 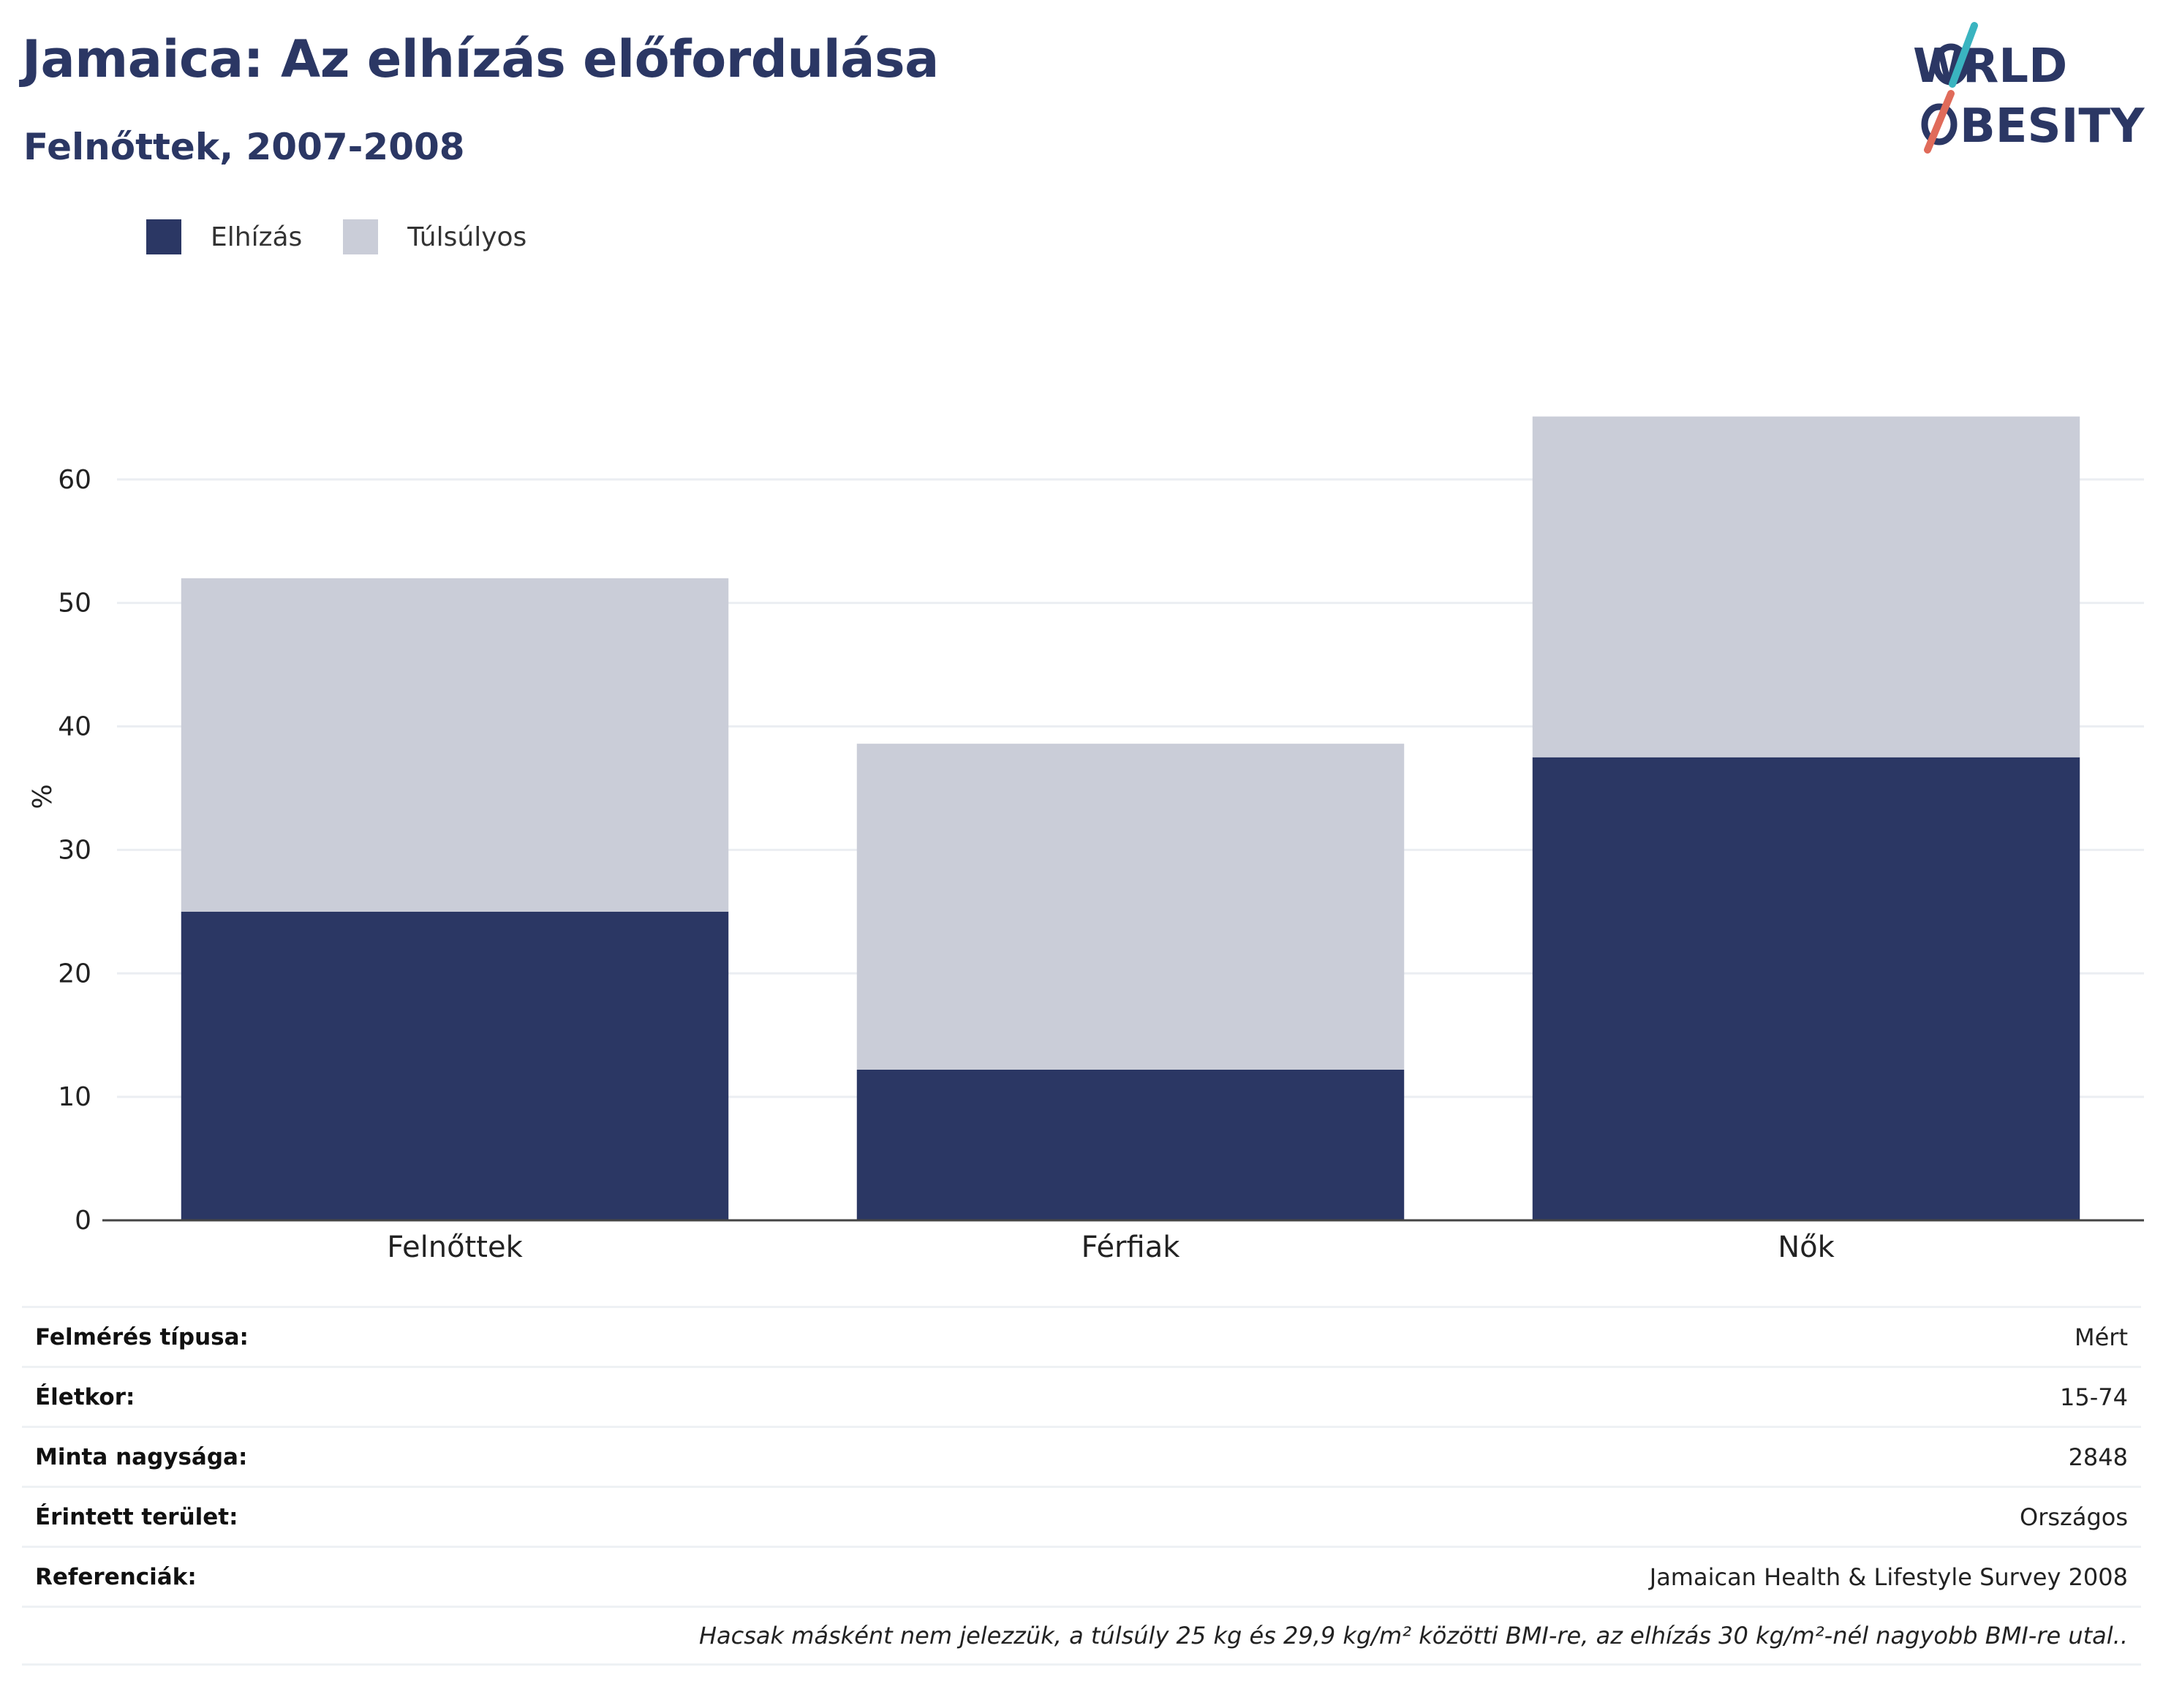 I want to click on x-tick-label: Férfiak, so click(x=1131, y=1247).